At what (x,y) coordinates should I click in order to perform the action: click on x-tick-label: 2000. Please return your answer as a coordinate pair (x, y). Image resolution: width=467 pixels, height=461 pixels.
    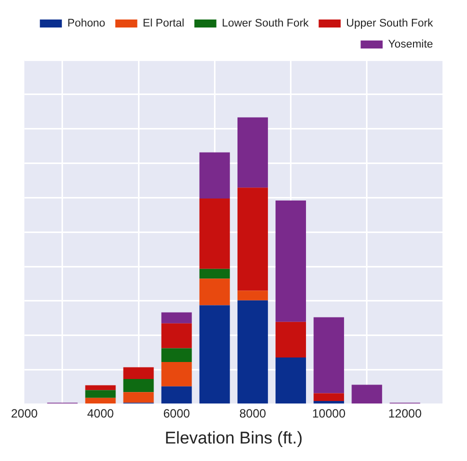
    Looking at the image, I should click on (24, 413).